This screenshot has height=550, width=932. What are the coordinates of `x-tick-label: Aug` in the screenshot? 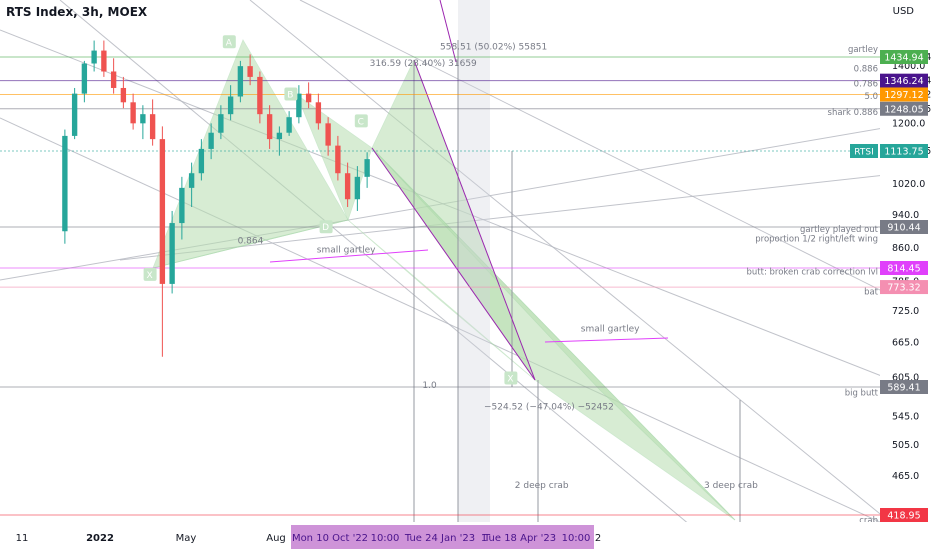 It's located at (276, 538).